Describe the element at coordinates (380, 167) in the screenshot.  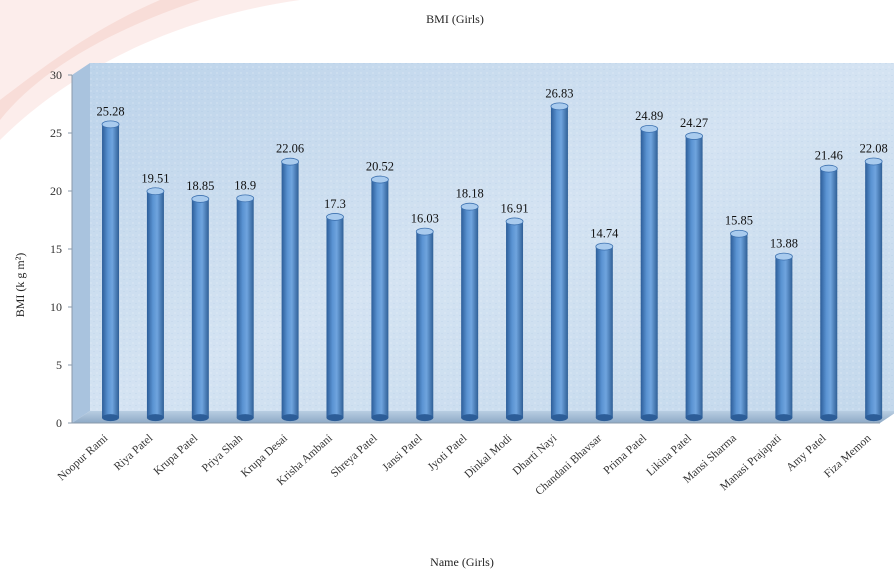
I see `value-label-6: 20.52` at that location.